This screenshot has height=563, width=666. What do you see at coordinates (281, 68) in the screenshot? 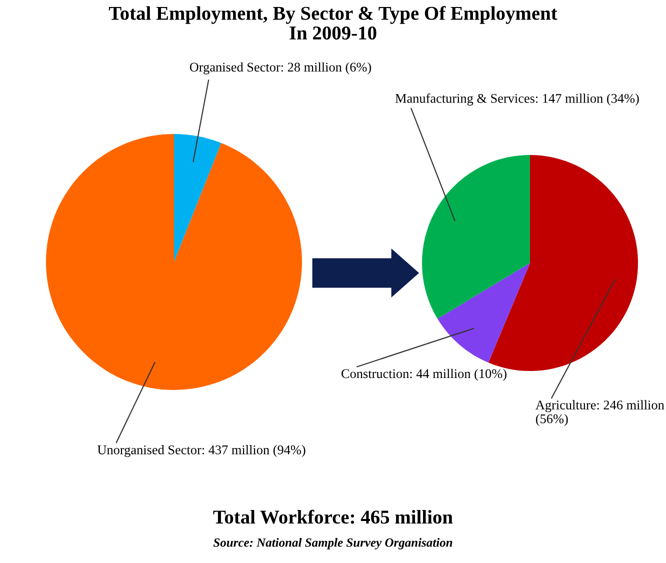
I see `slice-label: Organised Sector: 28 million (6%)` at bounding box center [281, 68].